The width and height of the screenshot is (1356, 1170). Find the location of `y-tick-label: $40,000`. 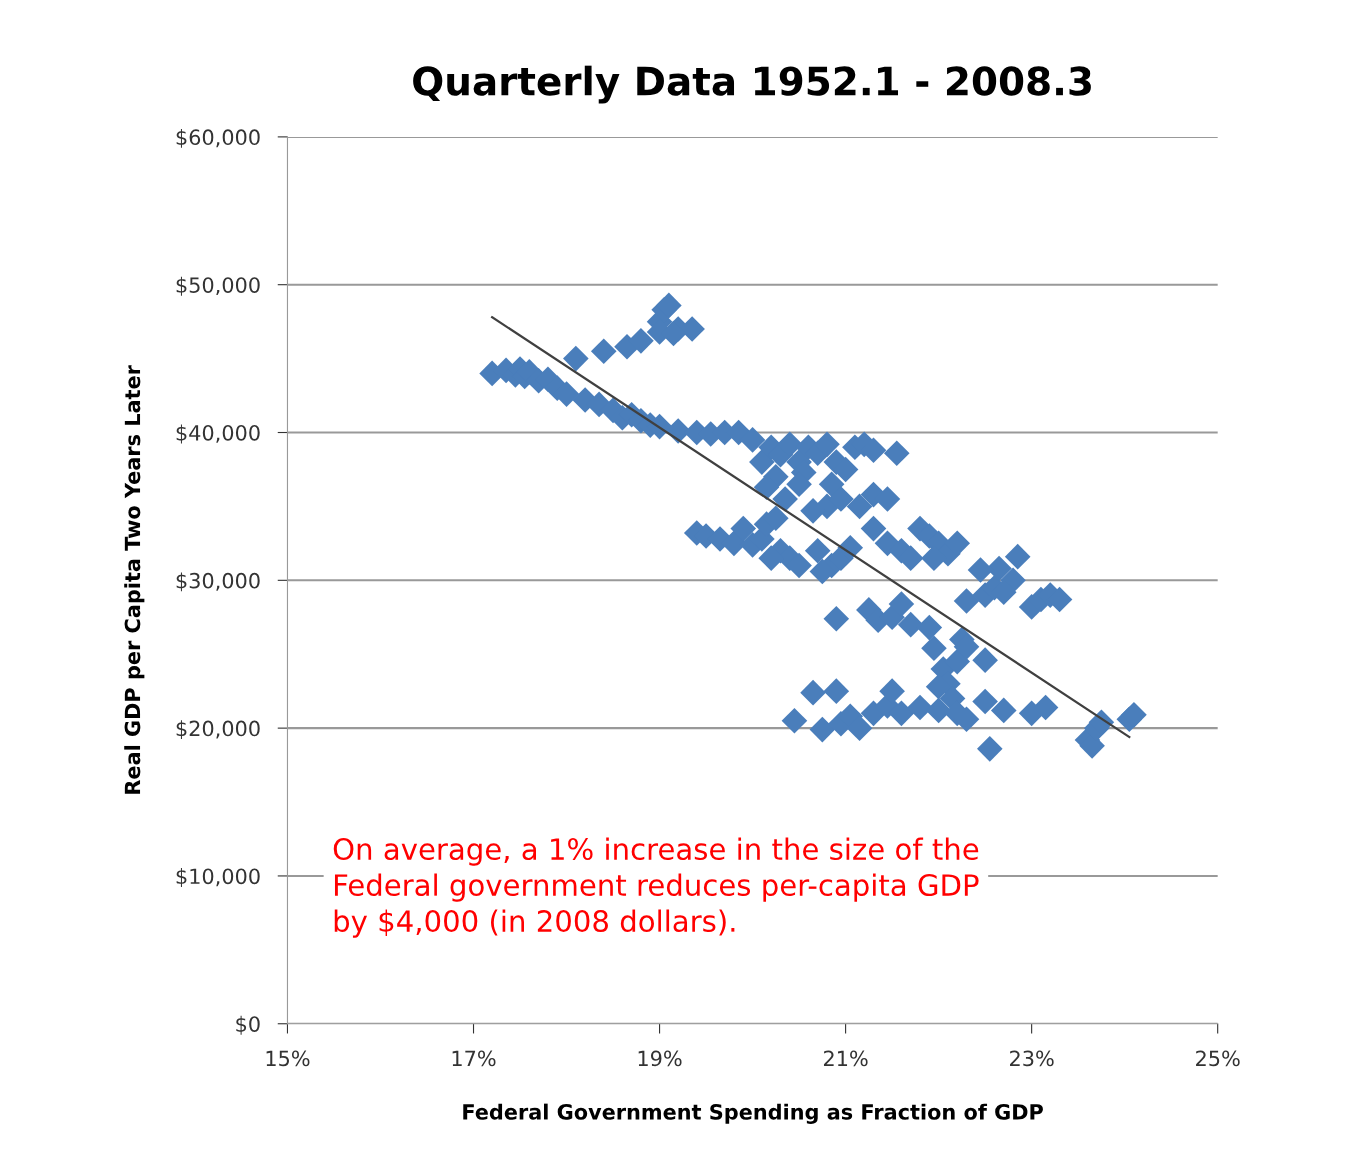

y-tick-label: $40,000 is located at coordinates (218, 434).